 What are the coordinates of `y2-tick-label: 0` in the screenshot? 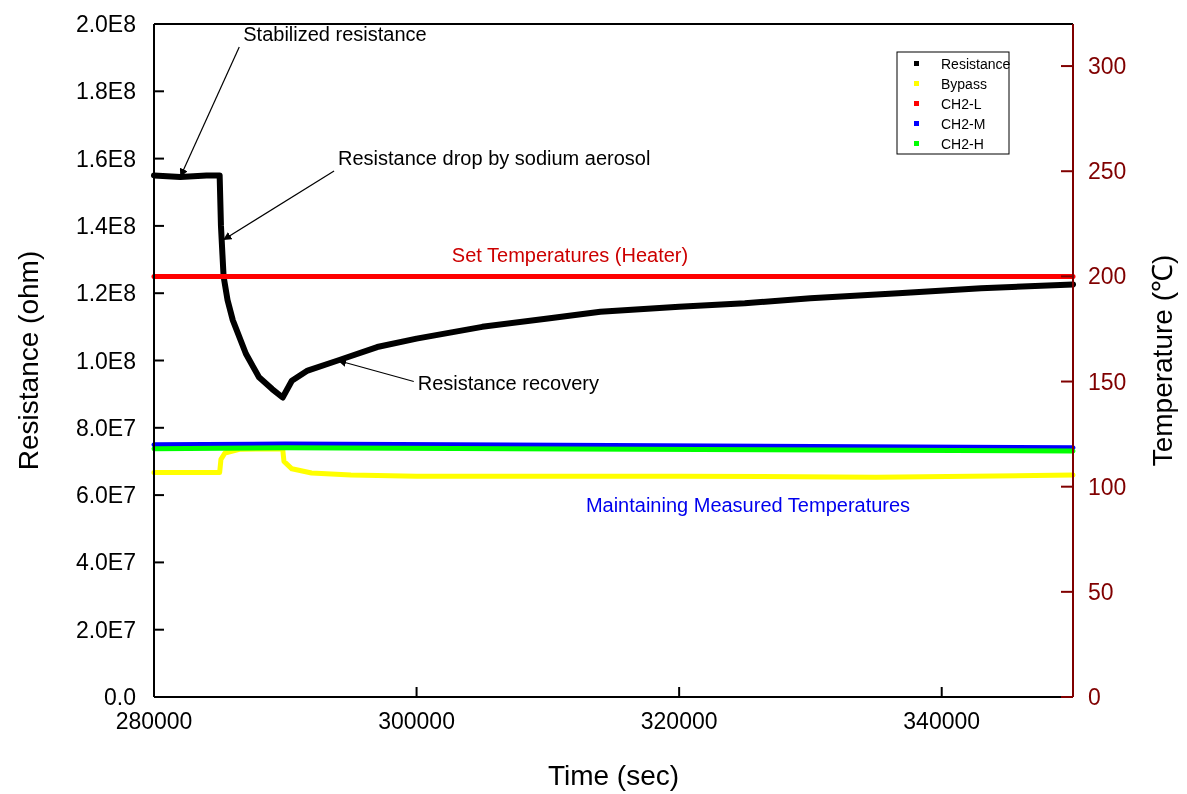 It's located at (1094, 697).